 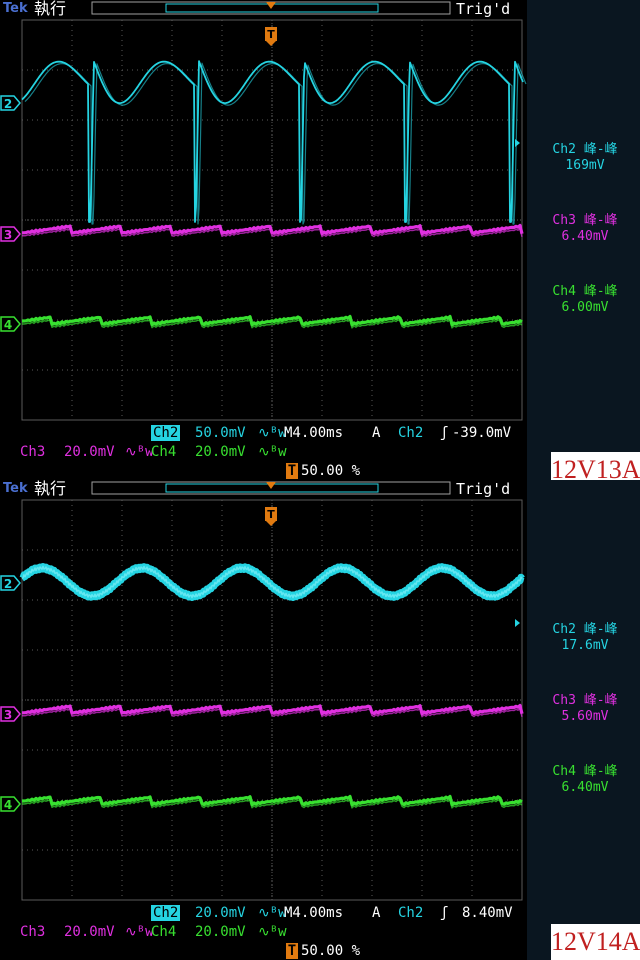 What do you see at coordinates (595, 466) in the screenshot?
I see `caption-label: 12V13A` at bounding box center [595, 466].